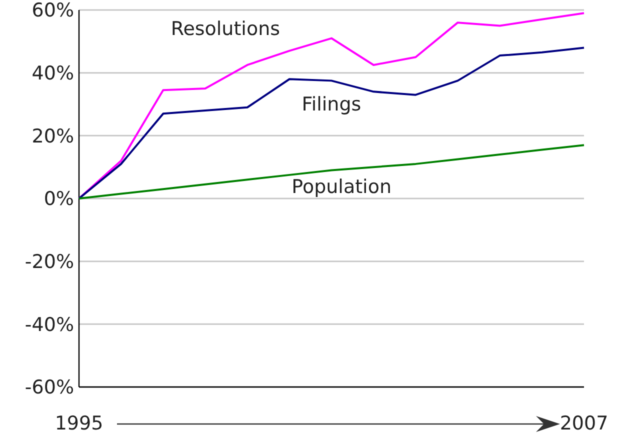 The height and width of the screenshot is (435, 621). What do you see at coordinates (79, 423) in the screenshot?
I see `x-tick-label: 1995` at bounding box center [79, 423].